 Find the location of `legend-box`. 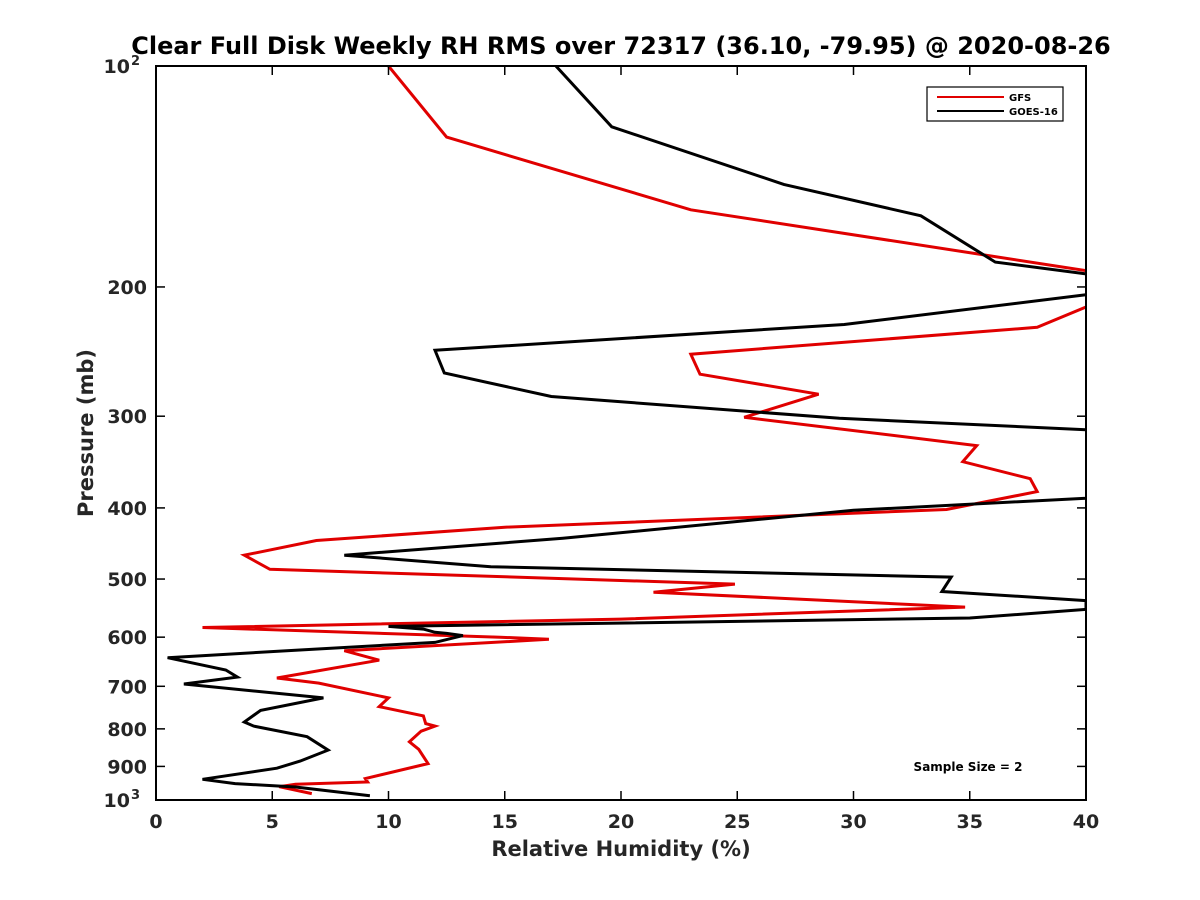

legend-box is located at coordinates (995, 104).